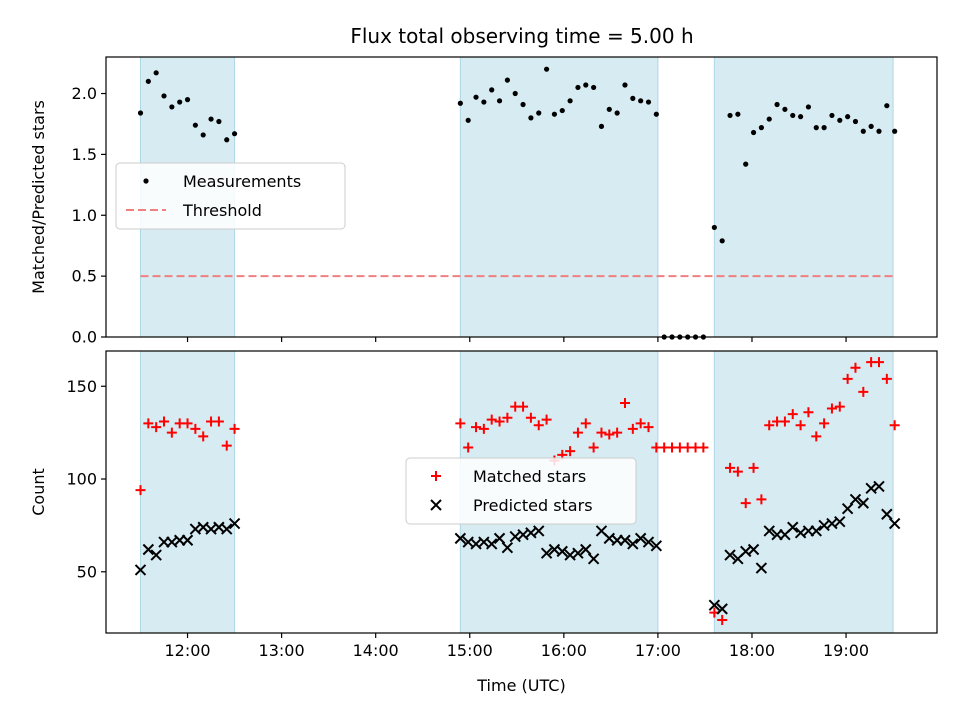  Describe the element at coordinates (517, 547) in the screenshot. I see `series-predicted-stars` at that location.